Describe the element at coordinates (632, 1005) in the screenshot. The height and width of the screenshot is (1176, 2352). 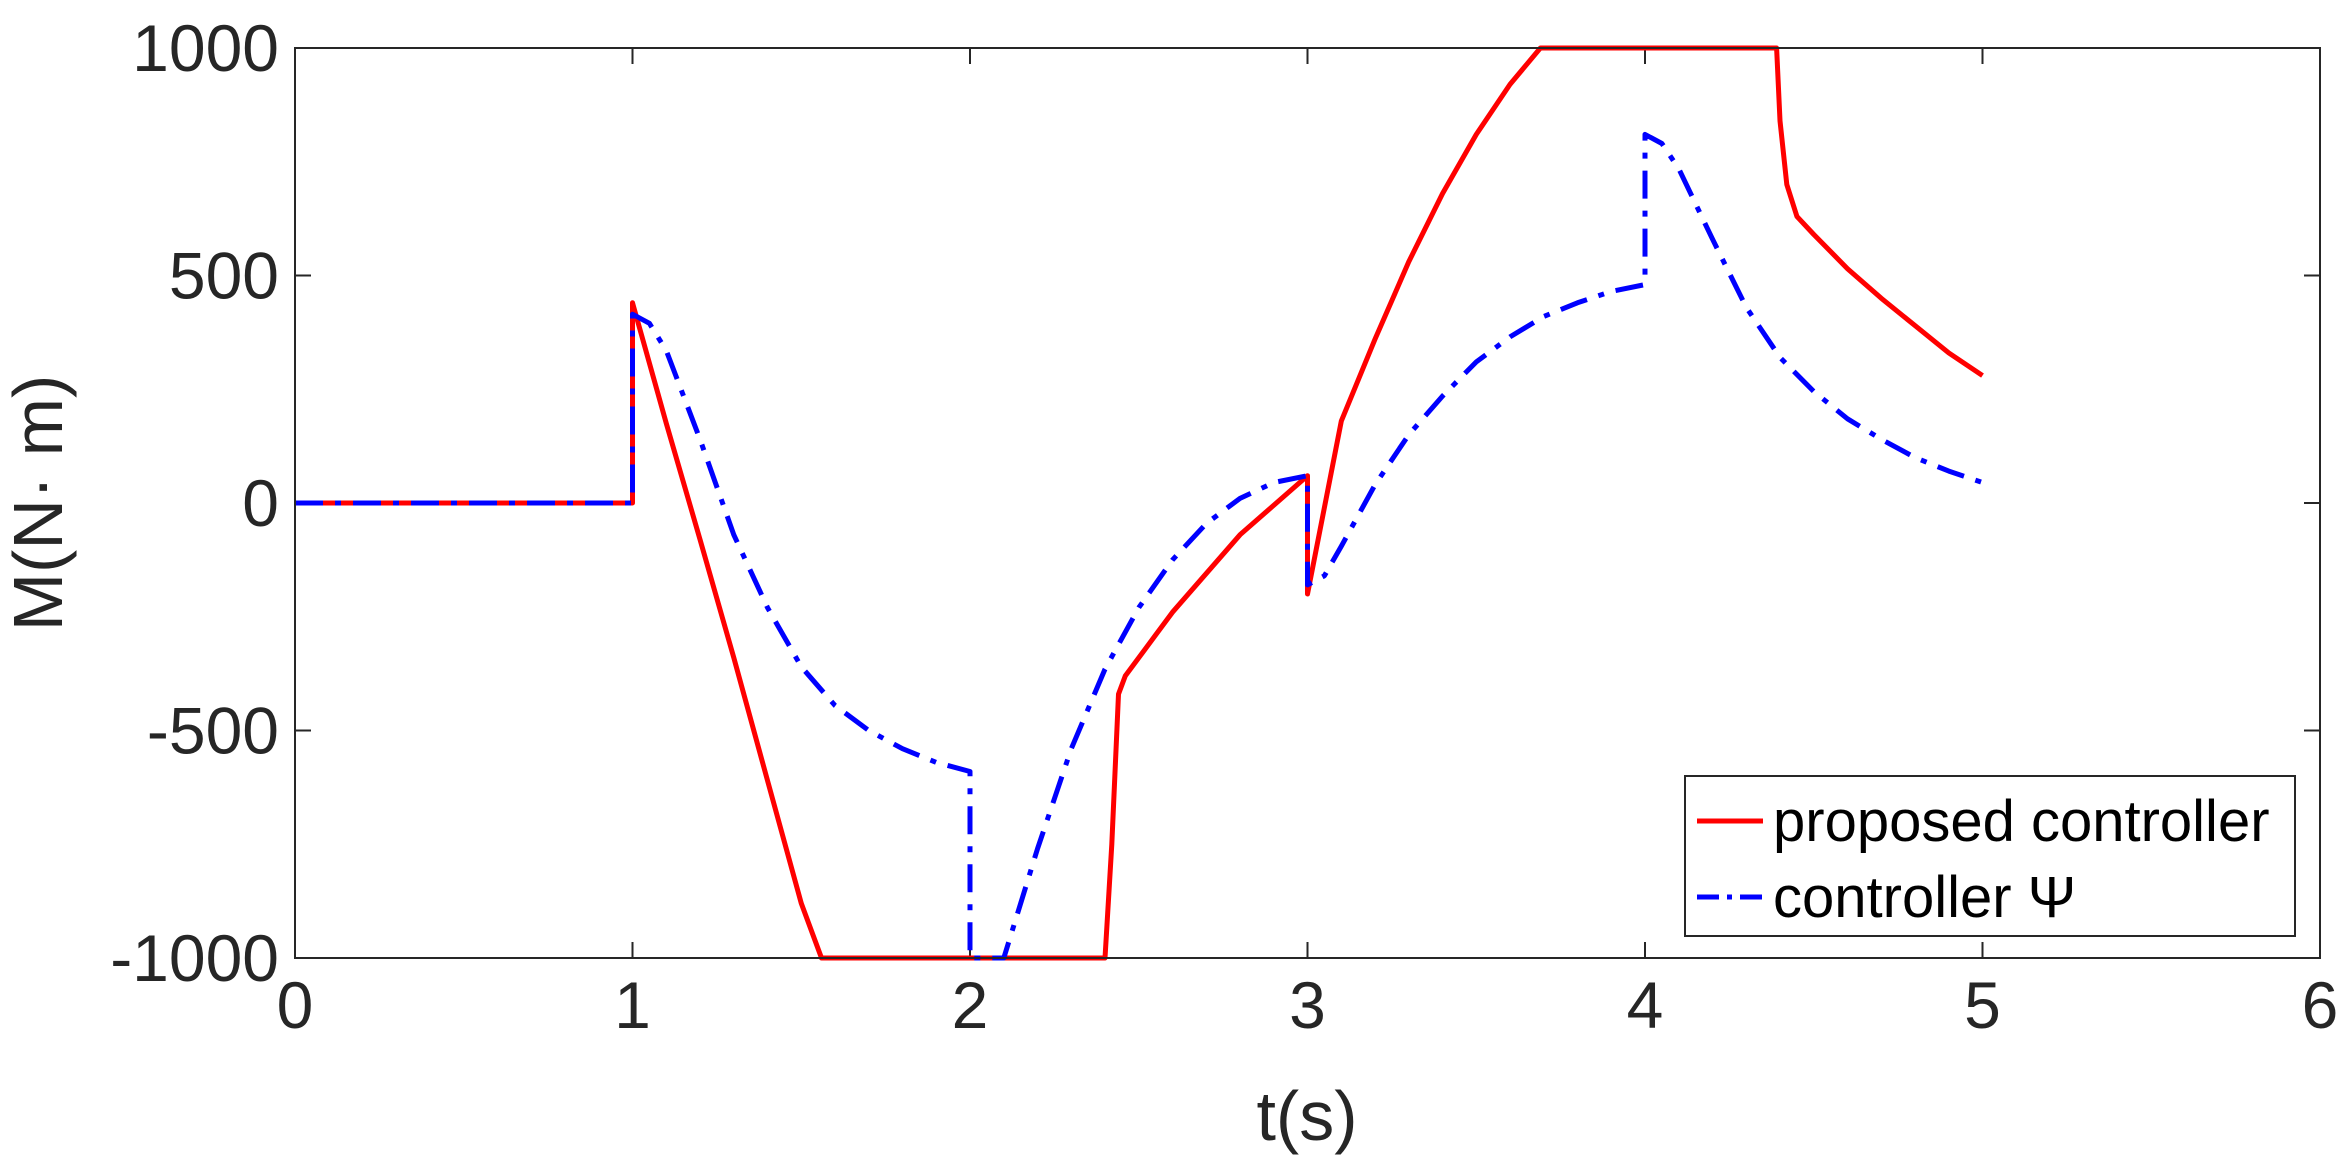
I see `x-tick-label: 1` at that location.